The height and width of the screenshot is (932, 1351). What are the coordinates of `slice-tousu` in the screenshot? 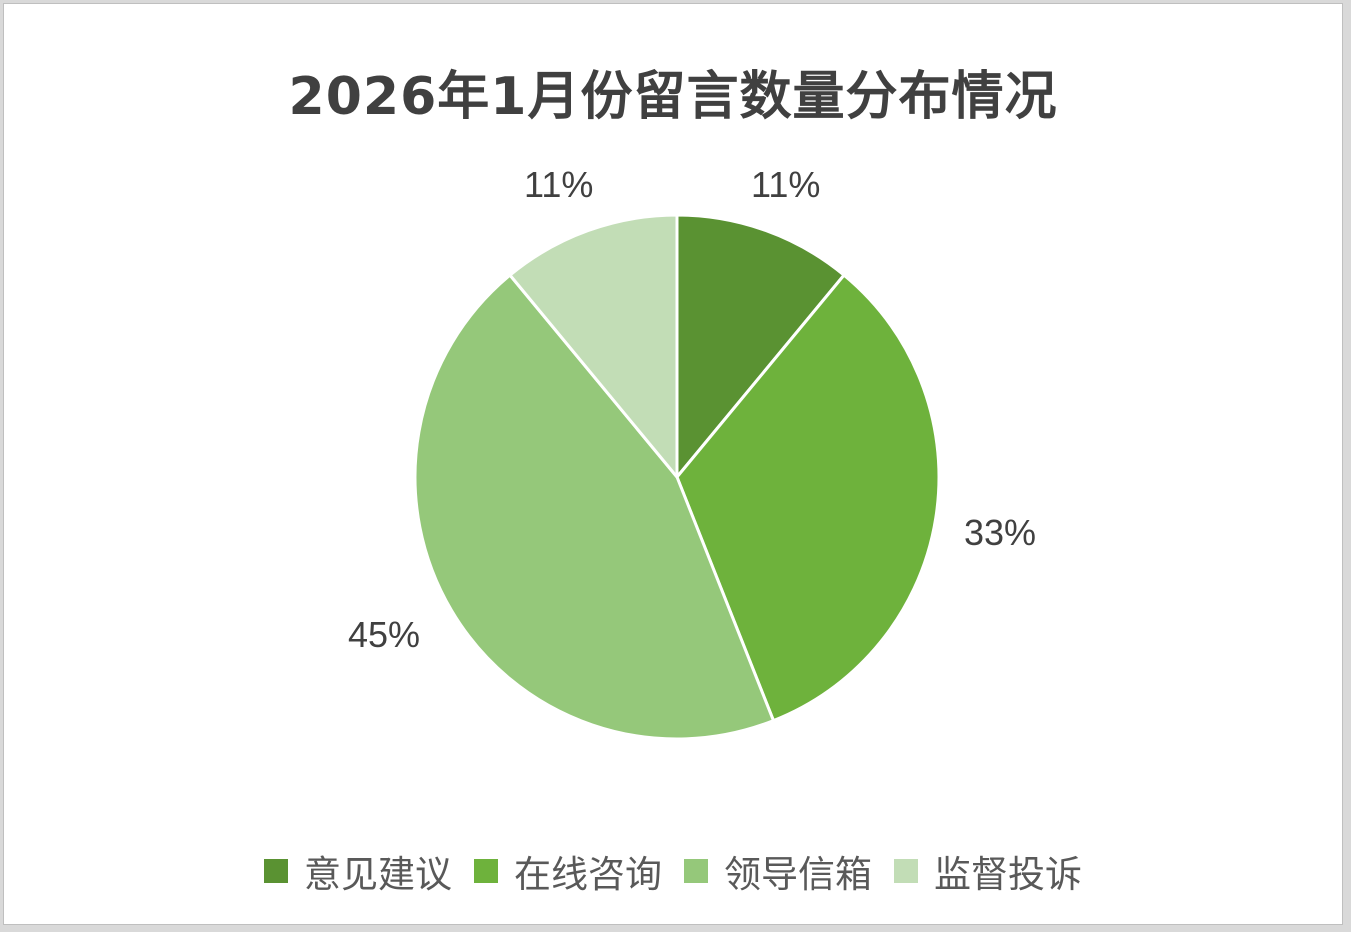 It's located at (593, 346).